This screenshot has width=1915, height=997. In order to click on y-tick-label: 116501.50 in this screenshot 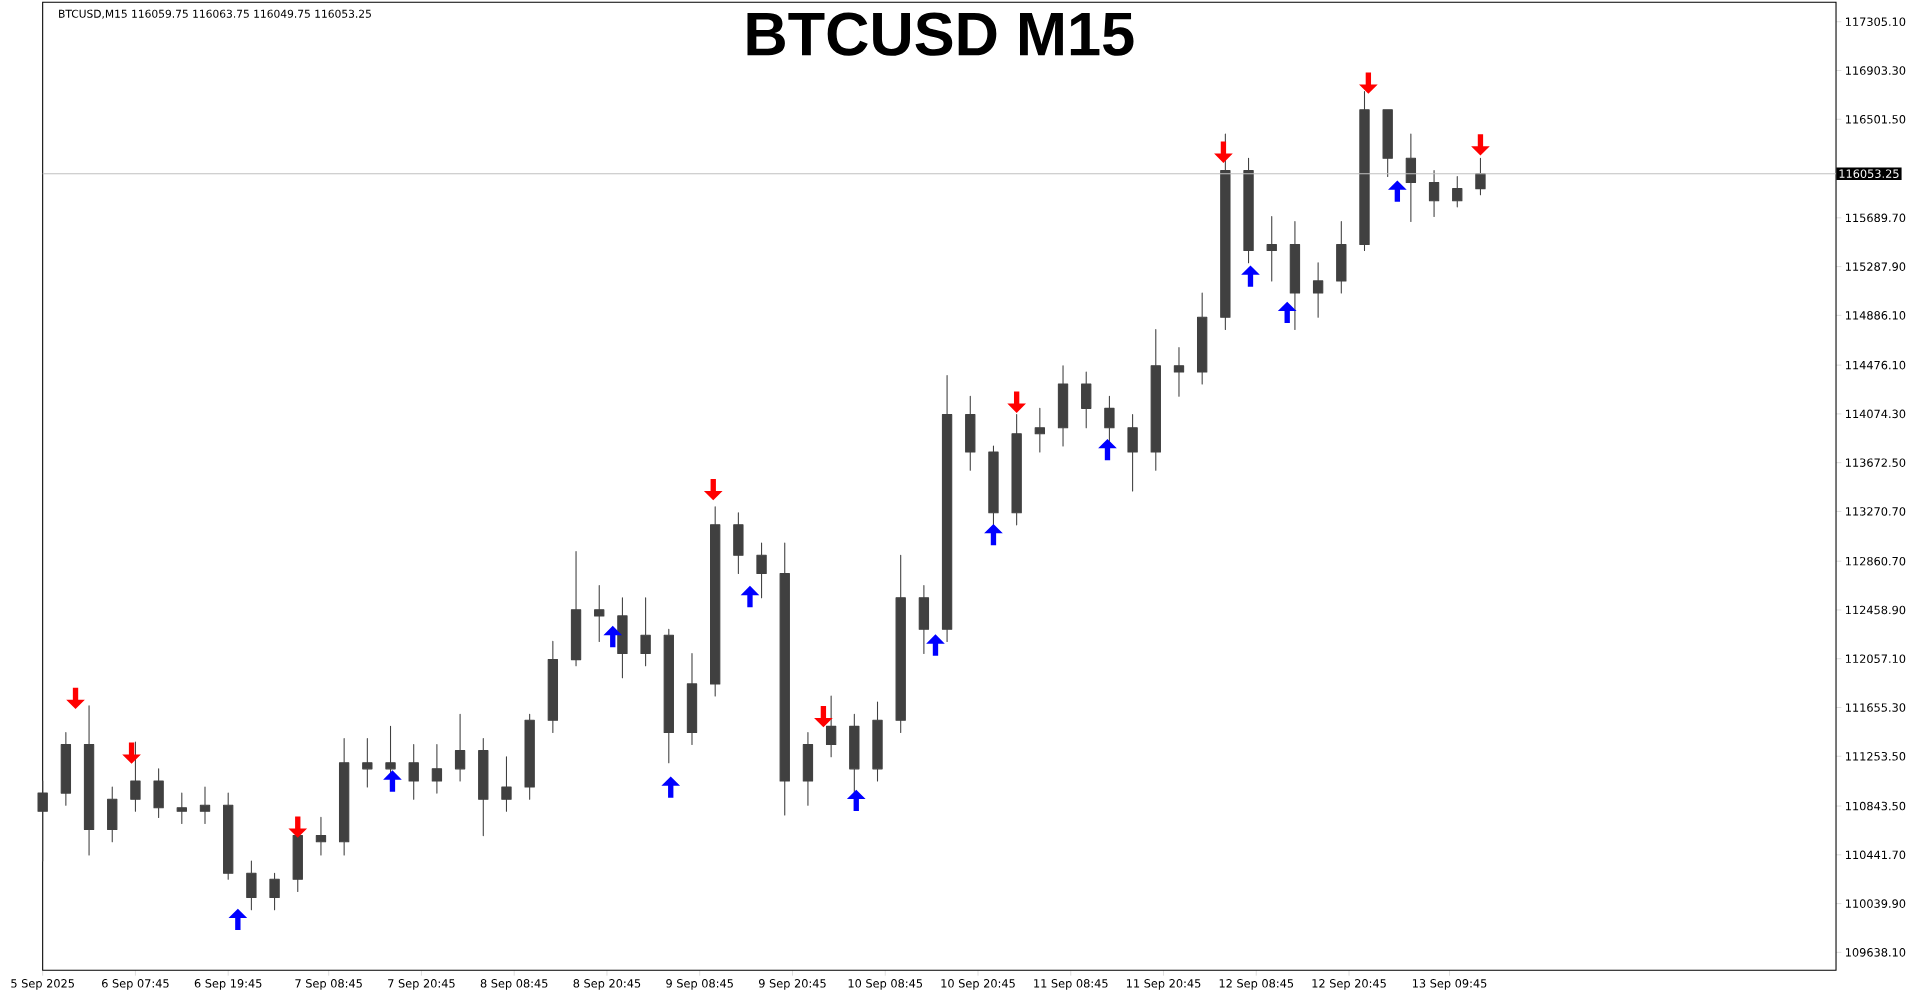, I will do `click(1875, 119)`.